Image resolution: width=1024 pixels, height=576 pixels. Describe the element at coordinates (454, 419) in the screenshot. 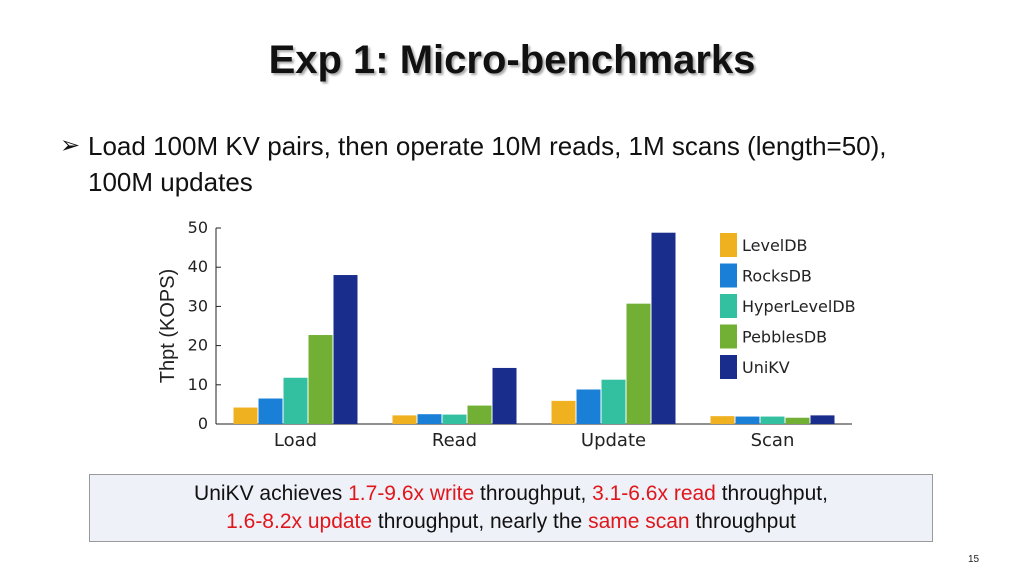

I see `bar-hyperleveldb-read` at that location.